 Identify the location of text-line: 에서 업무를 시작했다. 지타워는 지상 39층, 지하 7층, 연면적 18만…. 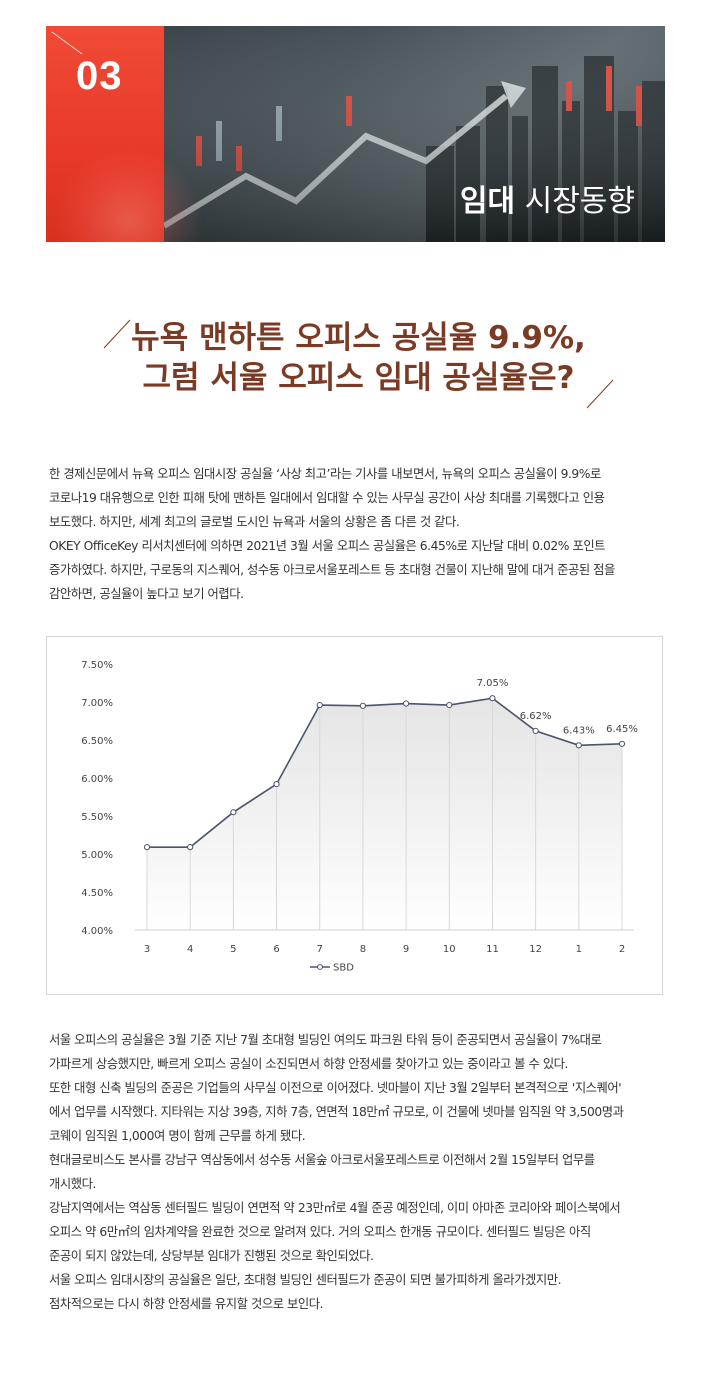
(336, 1112).